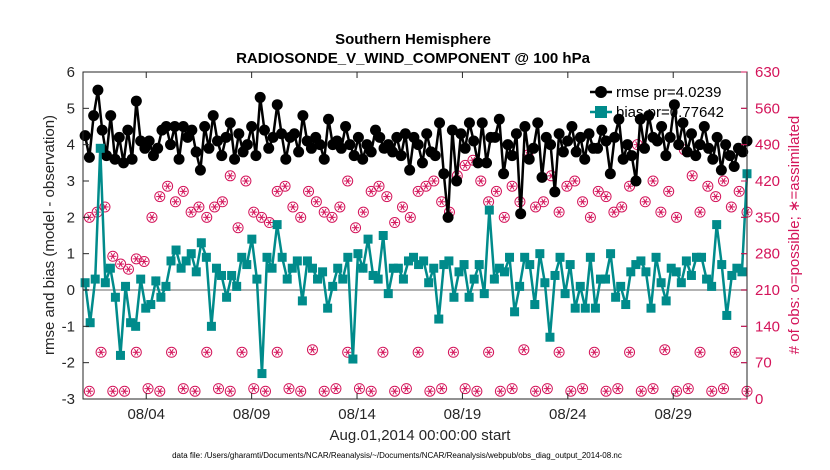  I want to click on x-tick-label: 08/29, so click(673, 414).